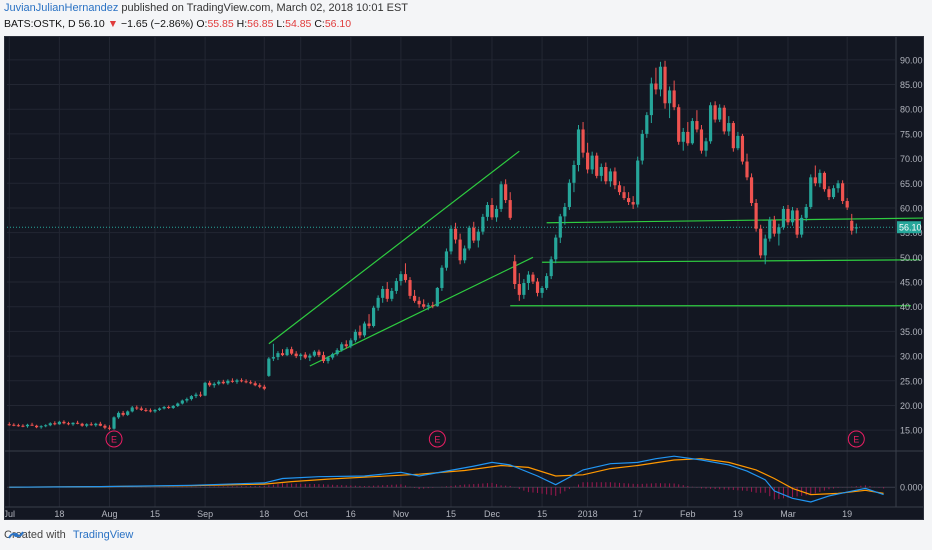 The width and height of the screenshot is (932, 550). Describe the element at coordinates (911, 134) in the screenshot. I see `price-tick-label: 75.00` at that location.